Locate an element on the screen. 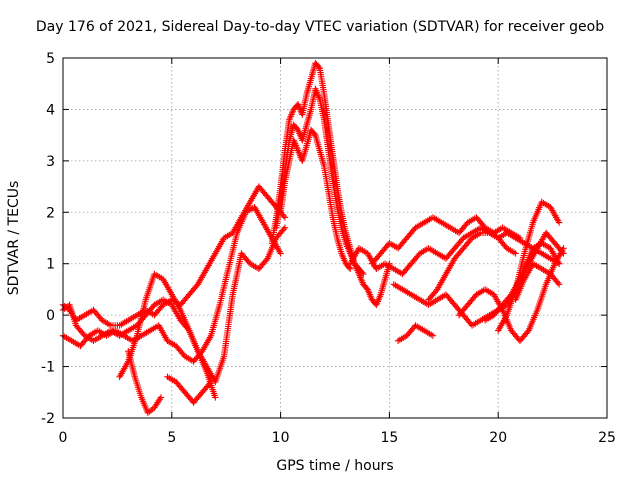  y-tick-label: 5 is located at coordinates (50, 59).